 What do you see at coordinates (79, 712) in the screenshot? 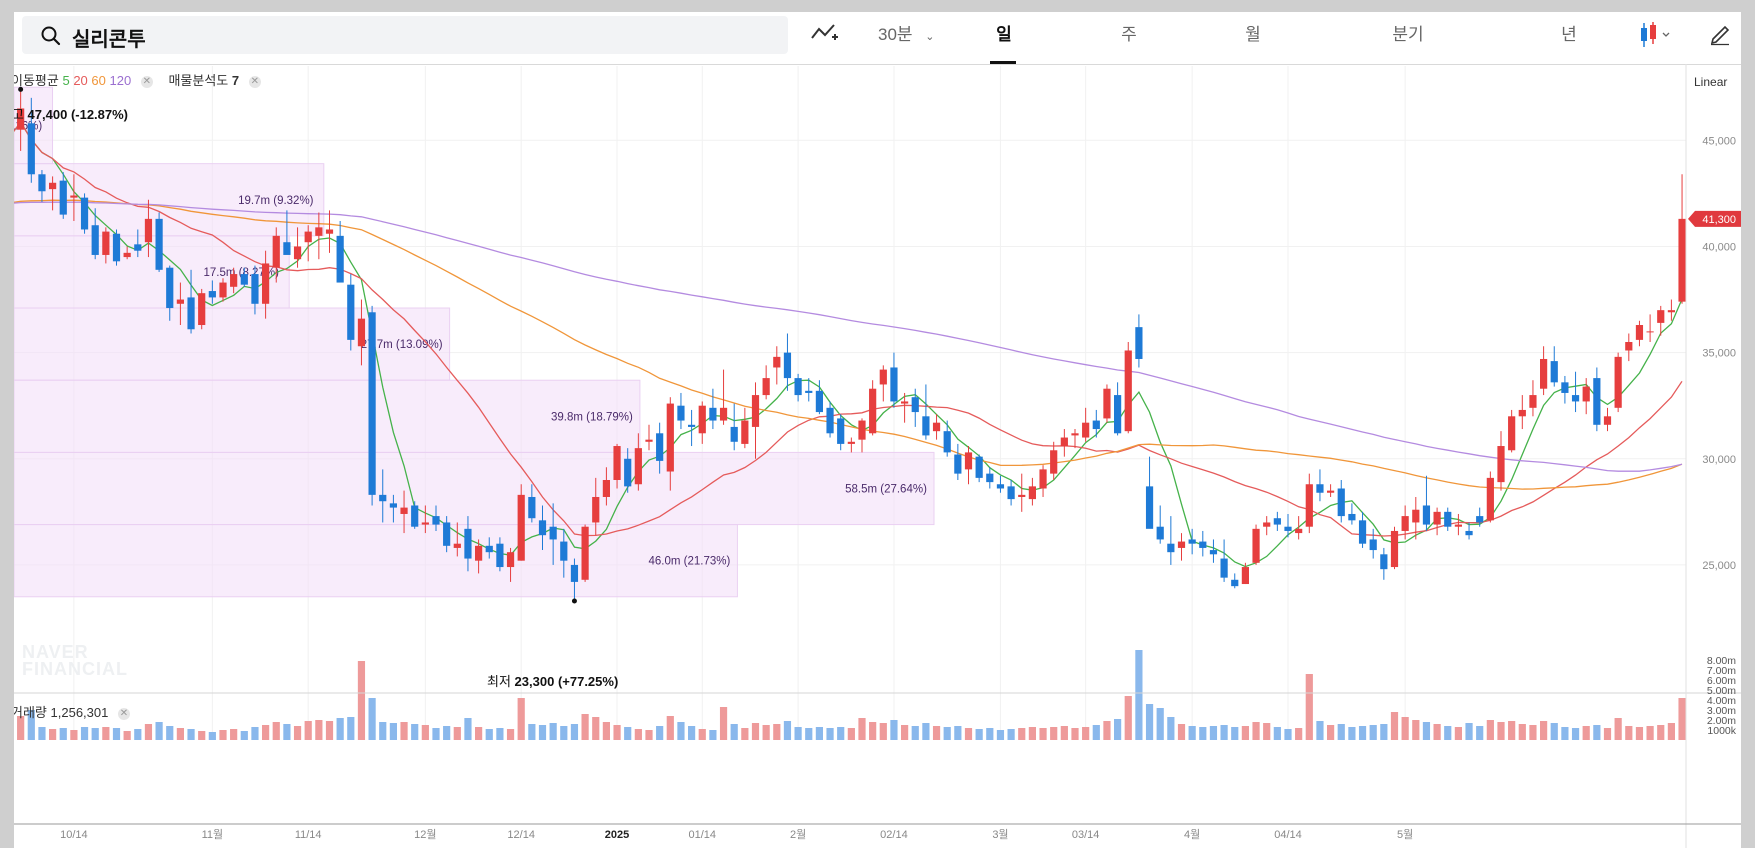
I see `volume-legend-value: 1,256,301` at bounding box center [79, 712].